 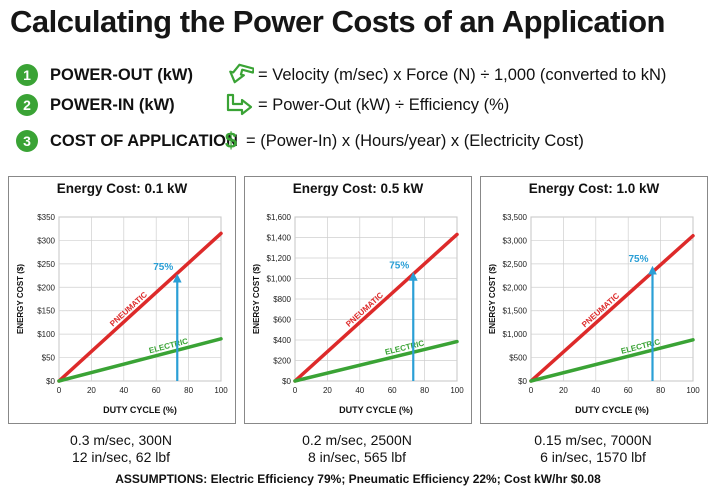 I want to click on application-specs-0-1kw: 0.3 m/sec, 300N 12 in/sec, 62 lbf, so click(x=121, y=449).